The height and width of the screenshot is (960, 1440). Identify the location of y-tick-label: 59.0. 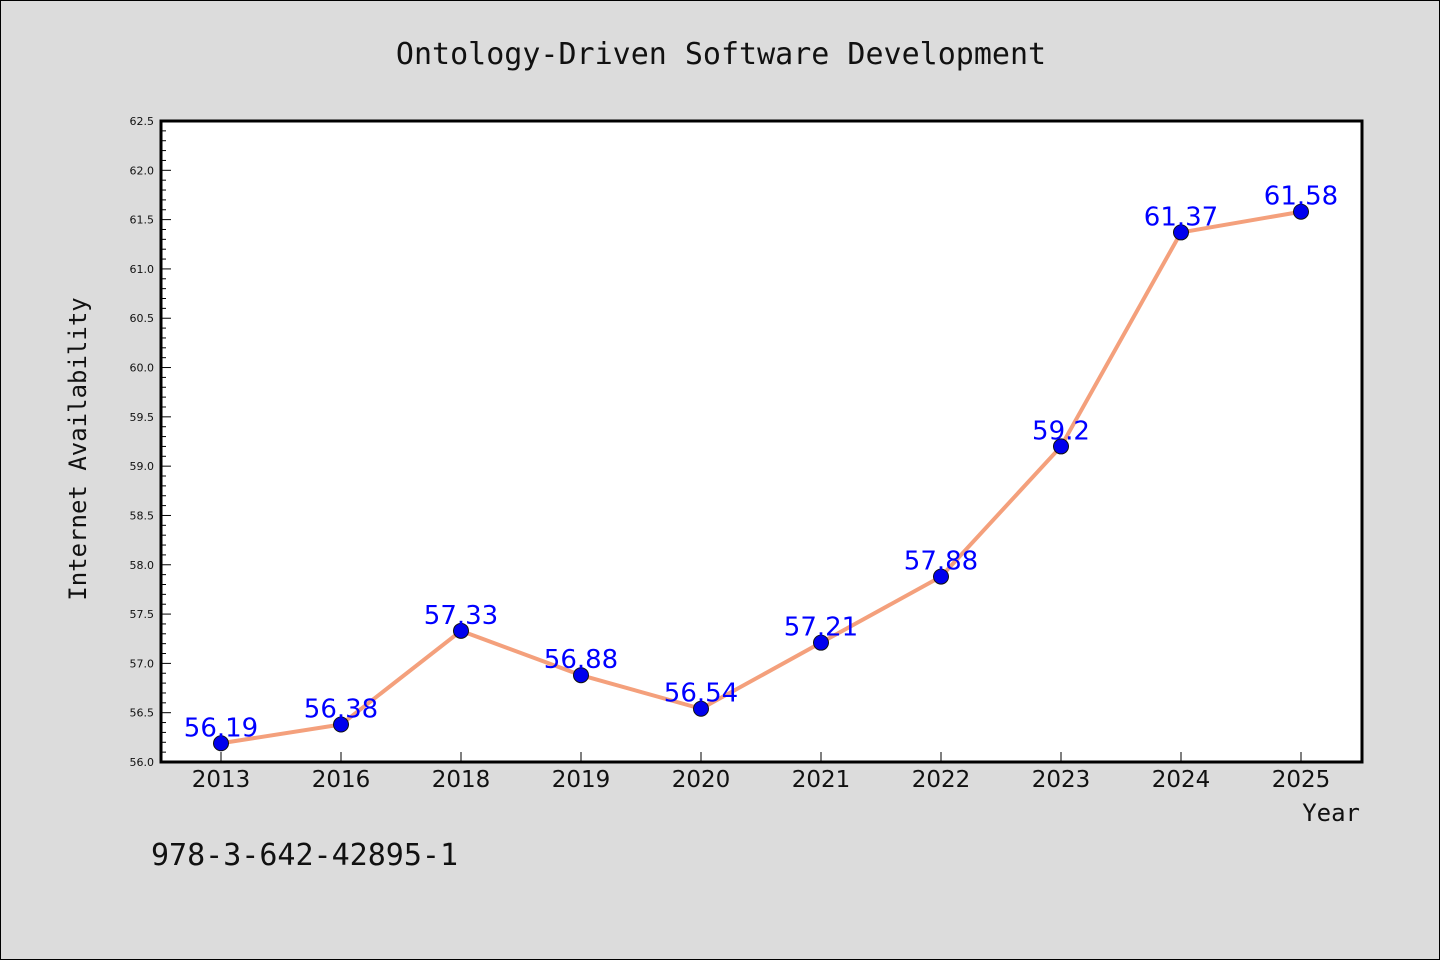
(142, 466).